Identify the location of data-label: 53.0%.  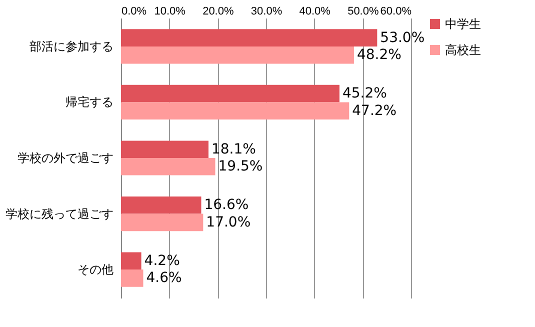
(402, 38).